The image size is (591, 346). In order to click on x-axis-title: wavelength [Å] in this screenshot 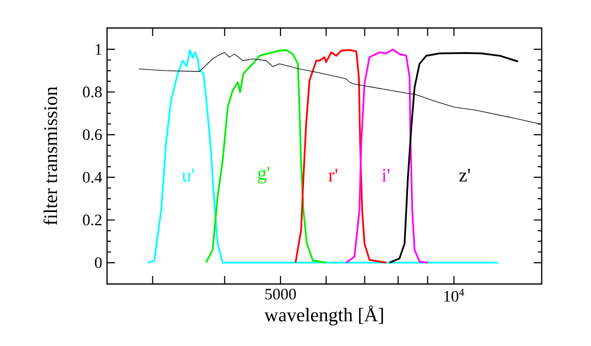, I will do `click(323, 316)`.